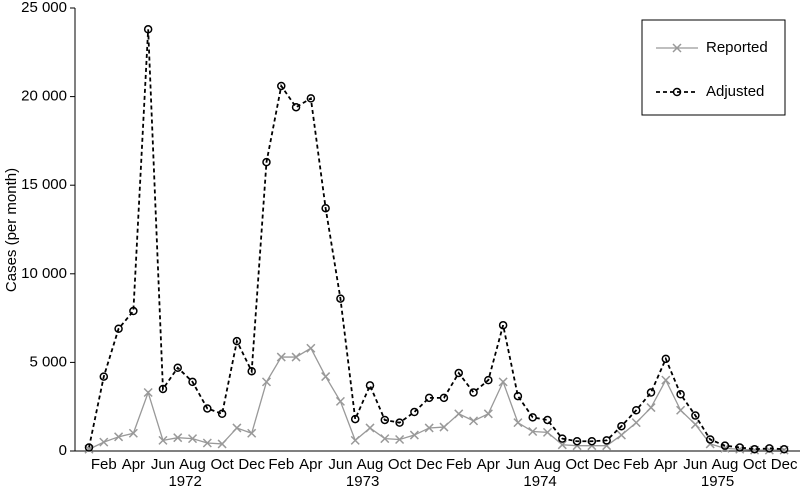 This screenshot has height=490, width=800. I want to click on year-label: 1974, so click(539, 481).